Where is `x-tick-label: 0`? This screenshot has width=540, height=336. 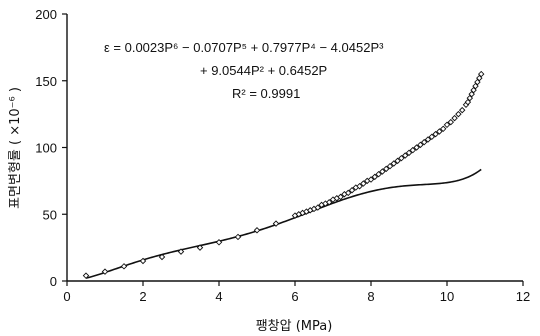
x-tick-label: 0 is located at coordinates (66, 296).